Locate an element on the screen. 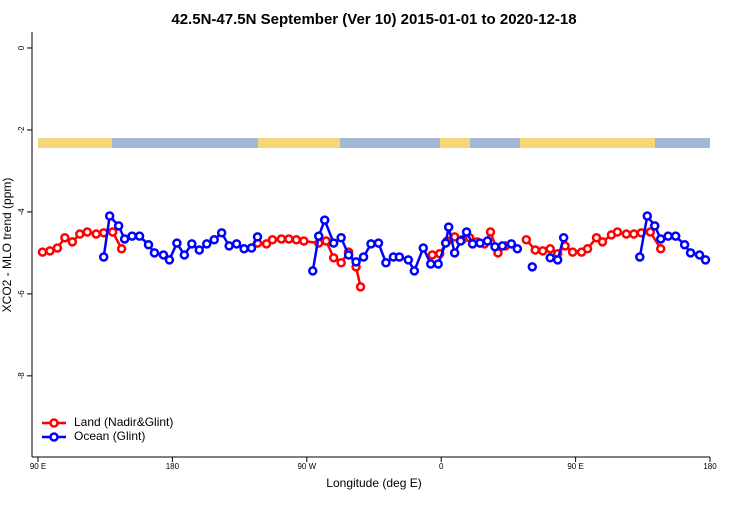 This screenshot has width=750, height=505. y-tick-label: -8 is located at coordinates (21, 376).